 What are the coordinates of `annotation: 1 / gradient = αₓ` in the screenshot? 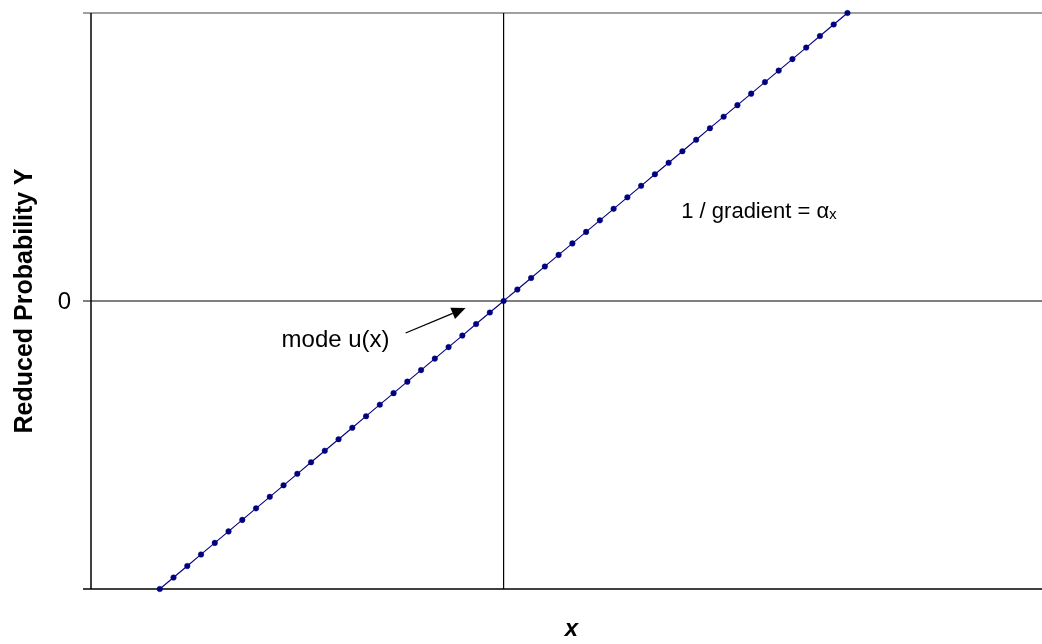 It's located at (759, 211).